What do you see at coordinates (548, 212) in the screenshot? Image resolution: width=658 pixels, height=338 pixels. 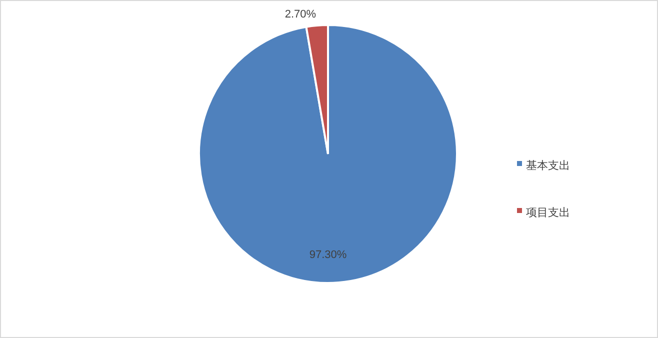 I see `legend-label: 项目支出` at bounding box center [548, 212].